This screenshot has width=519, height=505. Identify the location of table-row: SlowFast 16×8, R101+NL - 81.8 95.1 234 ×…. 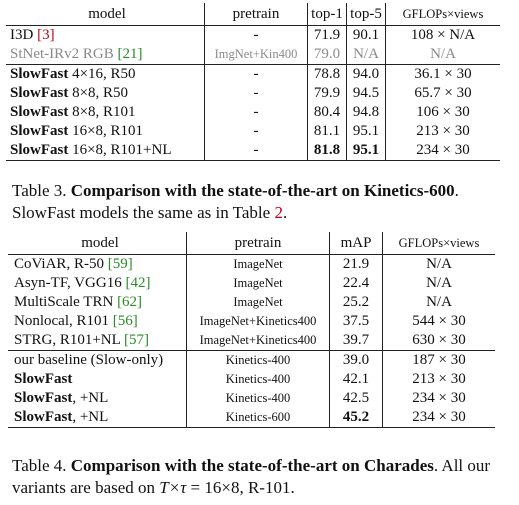
(253, 151).